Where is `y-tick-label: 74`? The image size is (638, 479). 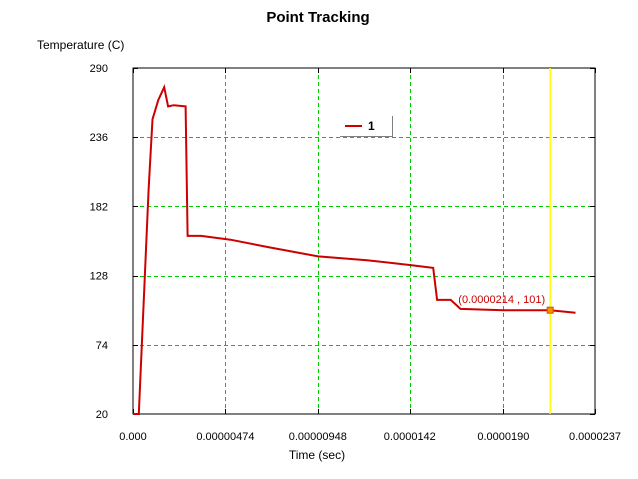 y-tick-label: 74 is located at coordinates (102, 346).